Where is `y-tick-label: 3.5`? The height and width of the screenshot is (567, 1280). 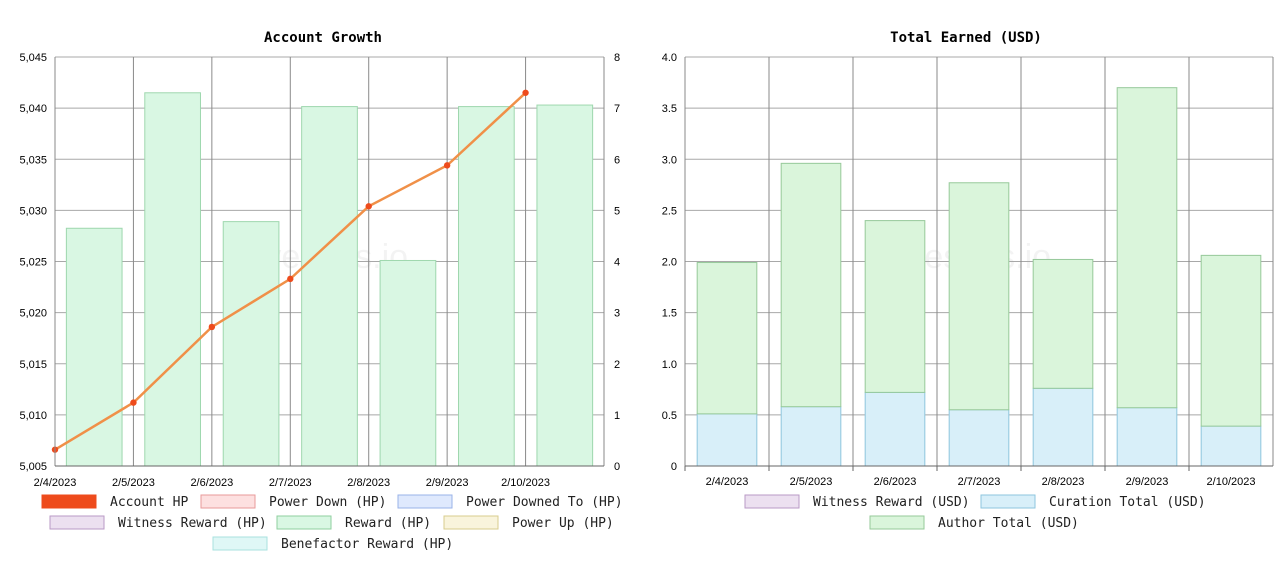
y-tick-label: 3.5 is located at coordinates (669, 109).